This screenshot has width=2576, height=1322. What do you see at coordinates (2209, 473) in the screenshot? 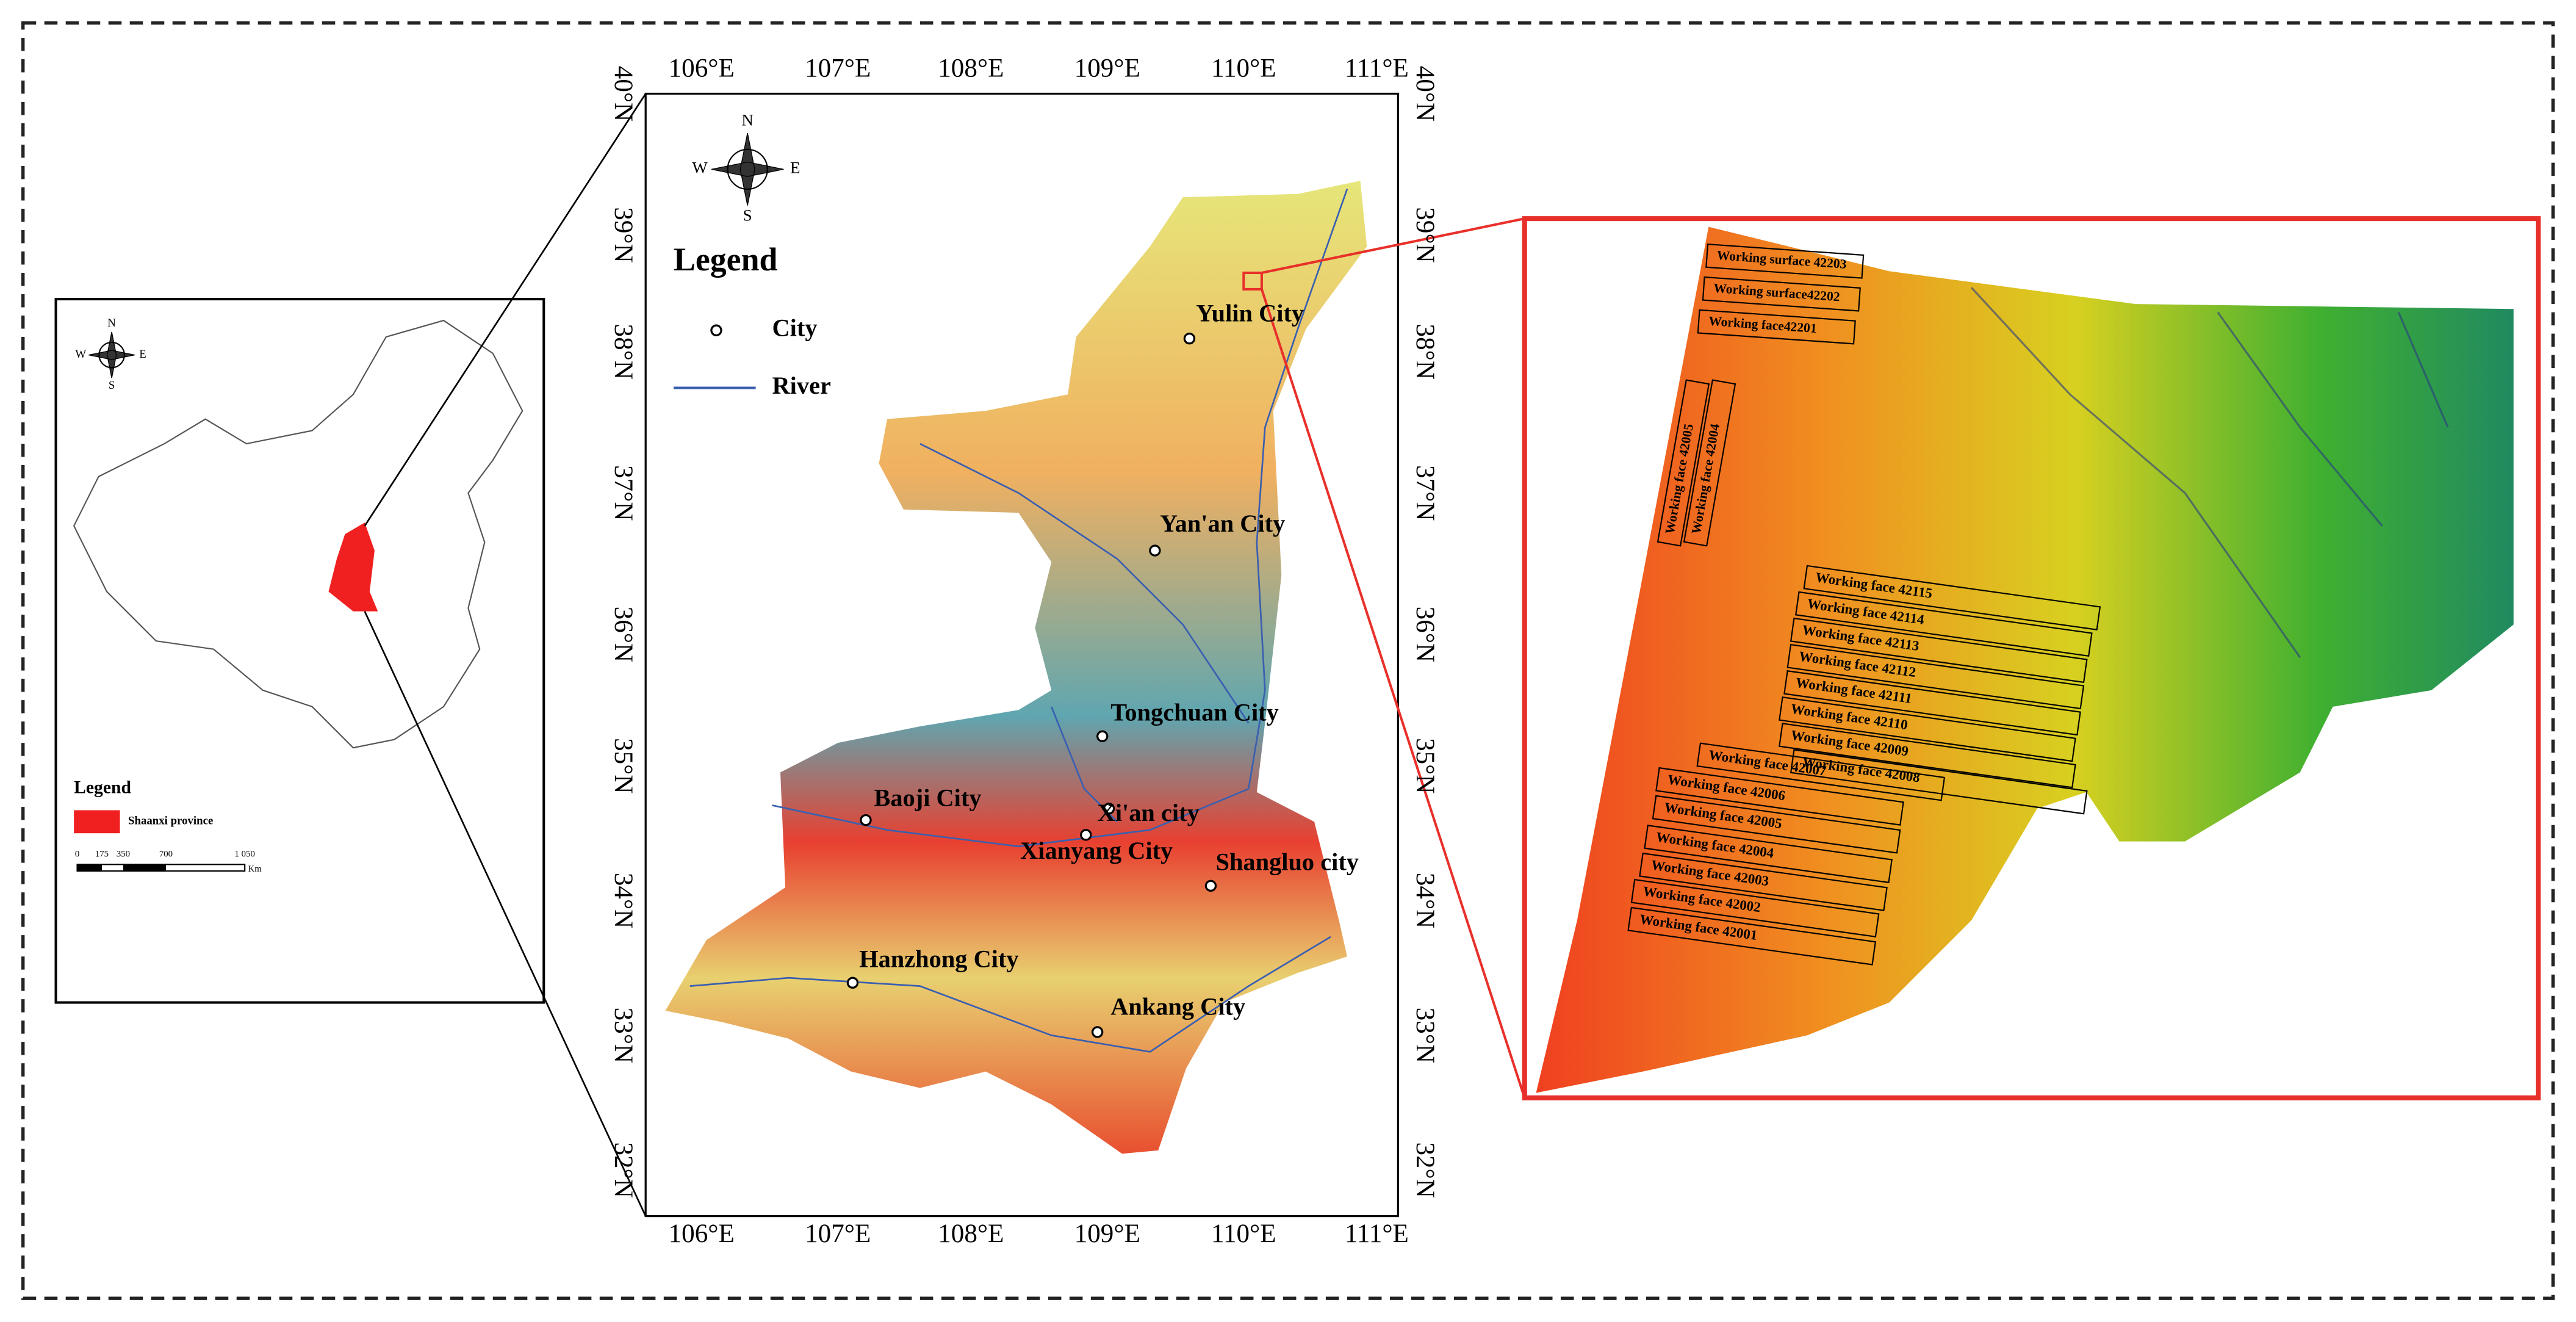
I see `valleys` at bounding box center [2209, 473].